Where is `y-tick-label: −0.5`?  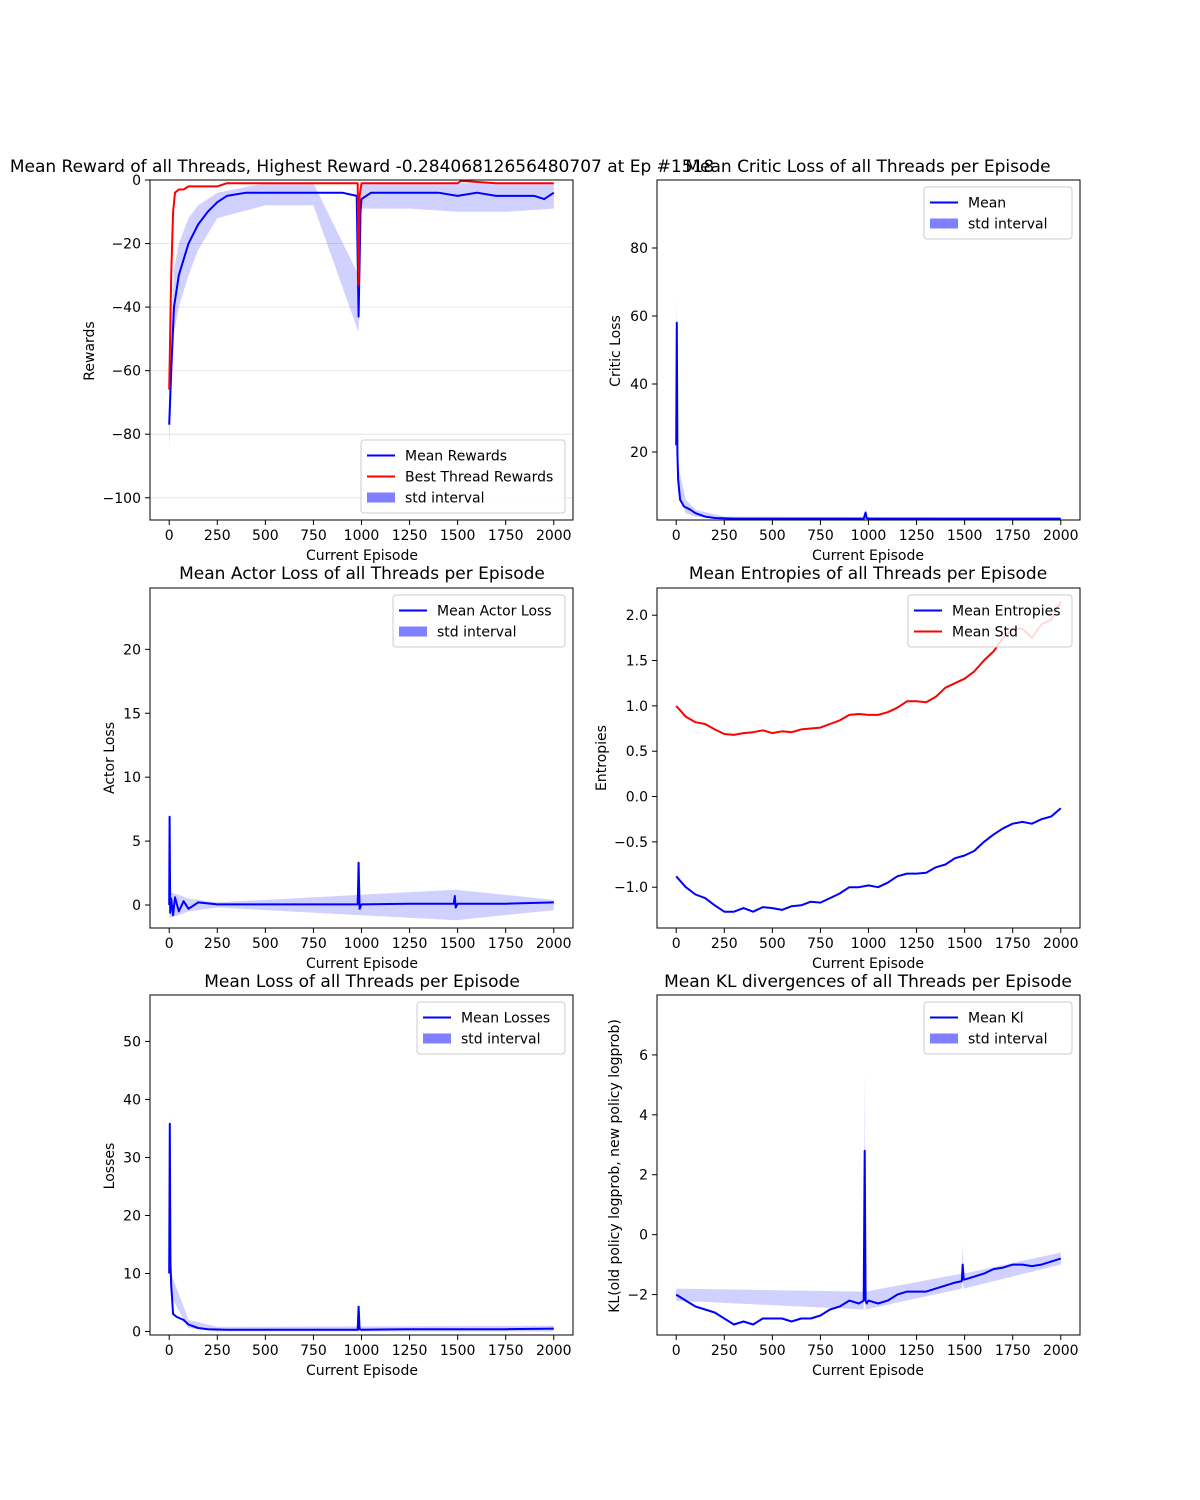
y-tick-label: −0.5 is located at coordinates (631, 843).